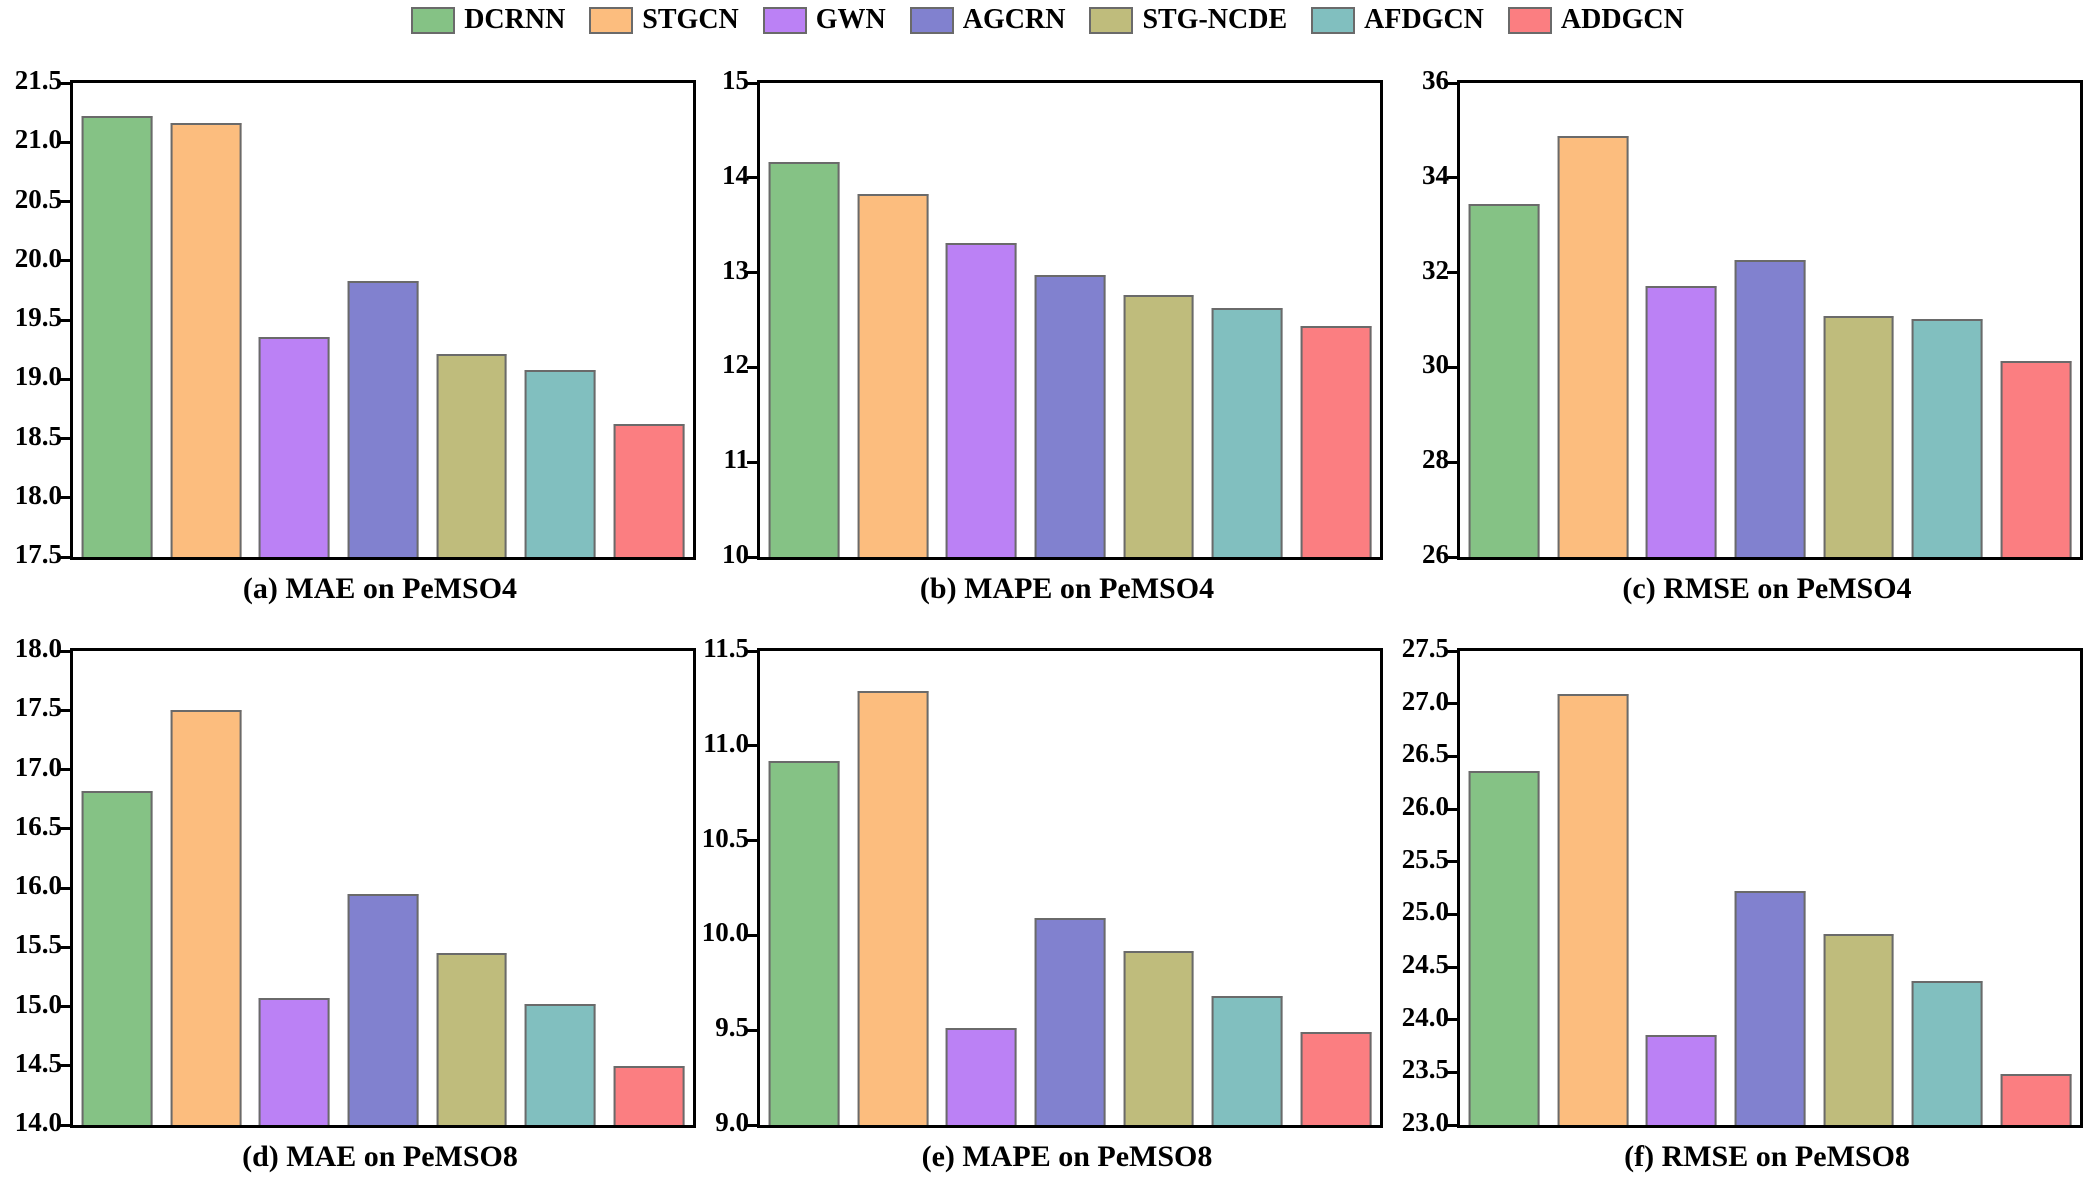 Image resolution: width=2095 pixels, height=1184 pixels. I want to click on y-tick-label: 27.0, so click(1425, 700).